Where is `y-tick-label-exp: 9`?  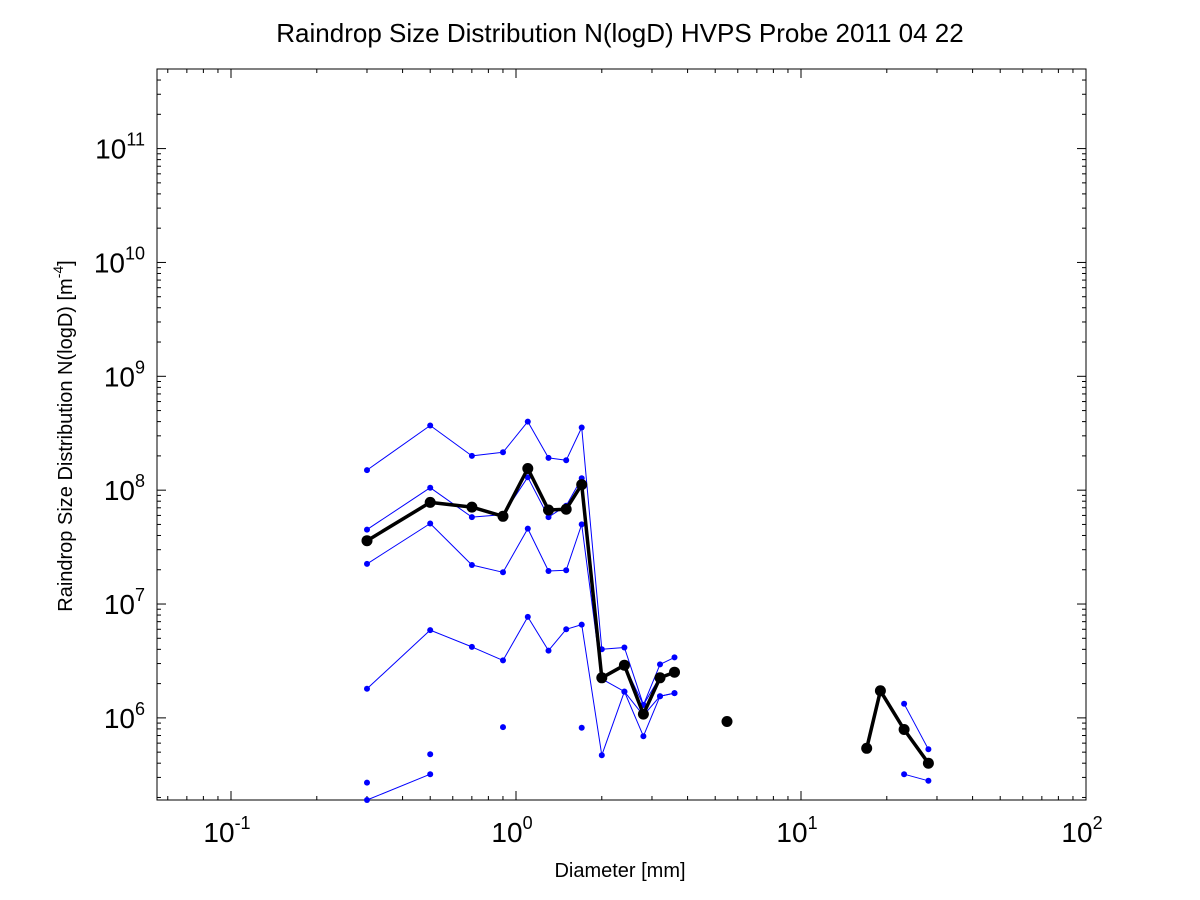
y-tick-label-exp: 9 is located at coordinates (140, 367).